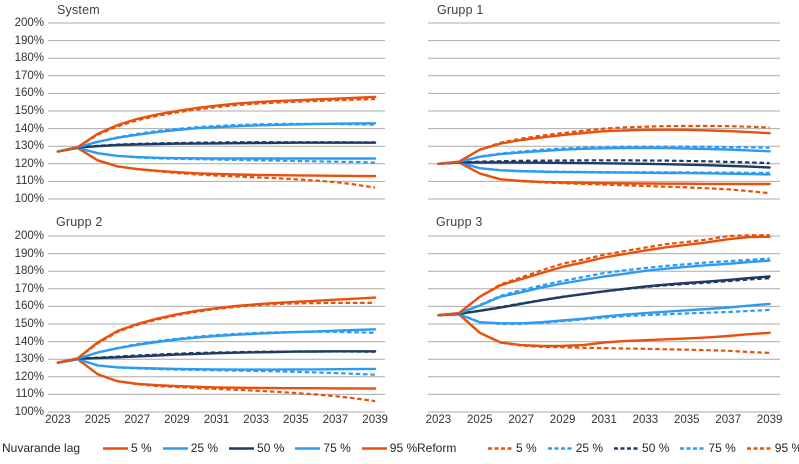 The width and height of the screenshot is (799, 464). I want to click on series-nuvarande-lag-95%, so click(604, 276).